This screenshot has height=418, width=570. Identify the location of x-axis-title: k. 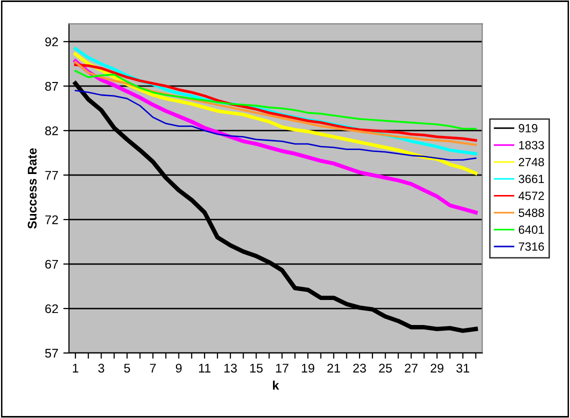
(276, 385).